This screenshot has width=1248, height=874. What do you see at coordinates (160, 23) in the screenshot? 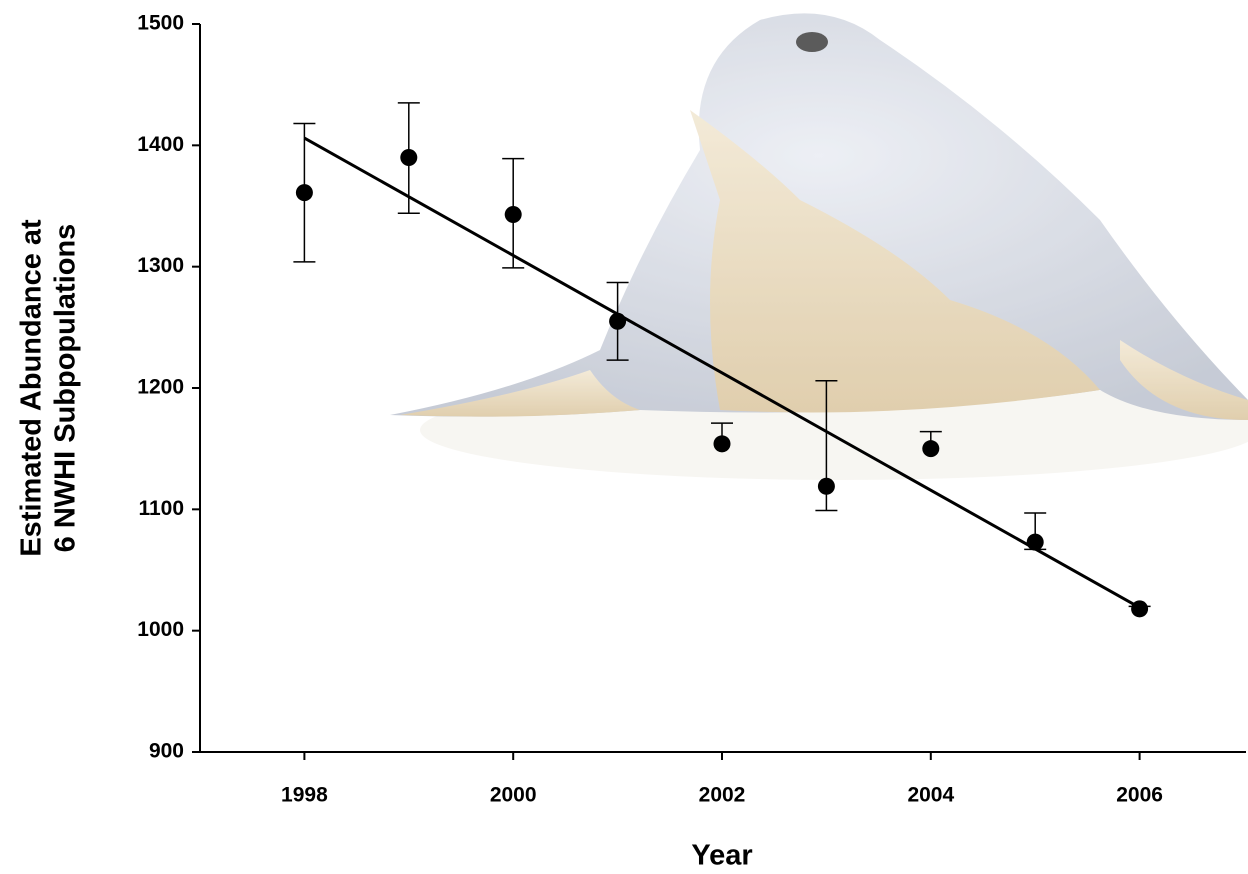
I see `y-tick-label: 1500` at bounding box center [160, 23].